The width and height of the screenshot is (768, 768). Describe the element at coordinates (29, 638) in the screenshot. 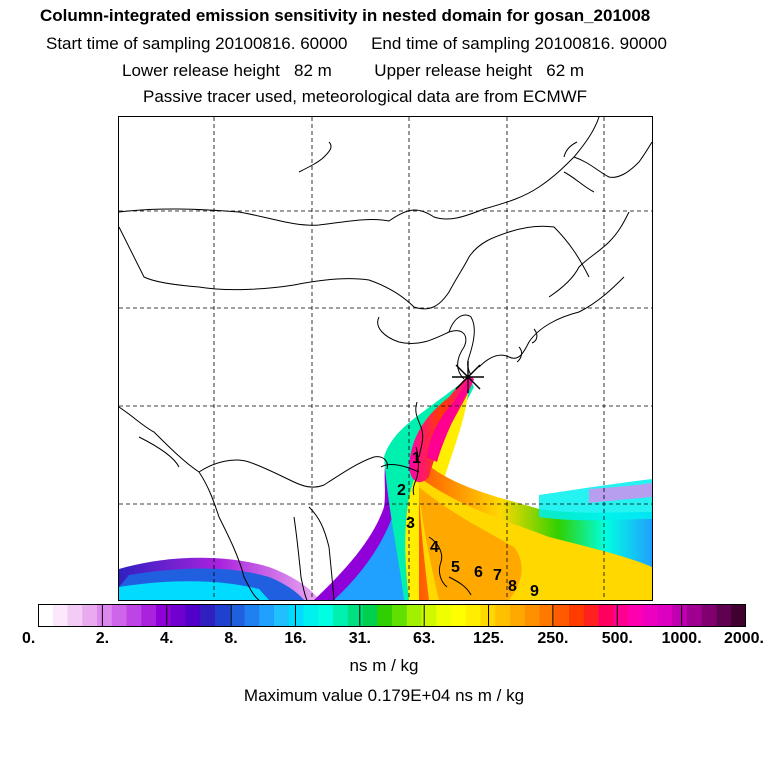

I see `colorbar-tick-label: 0.` at that location.